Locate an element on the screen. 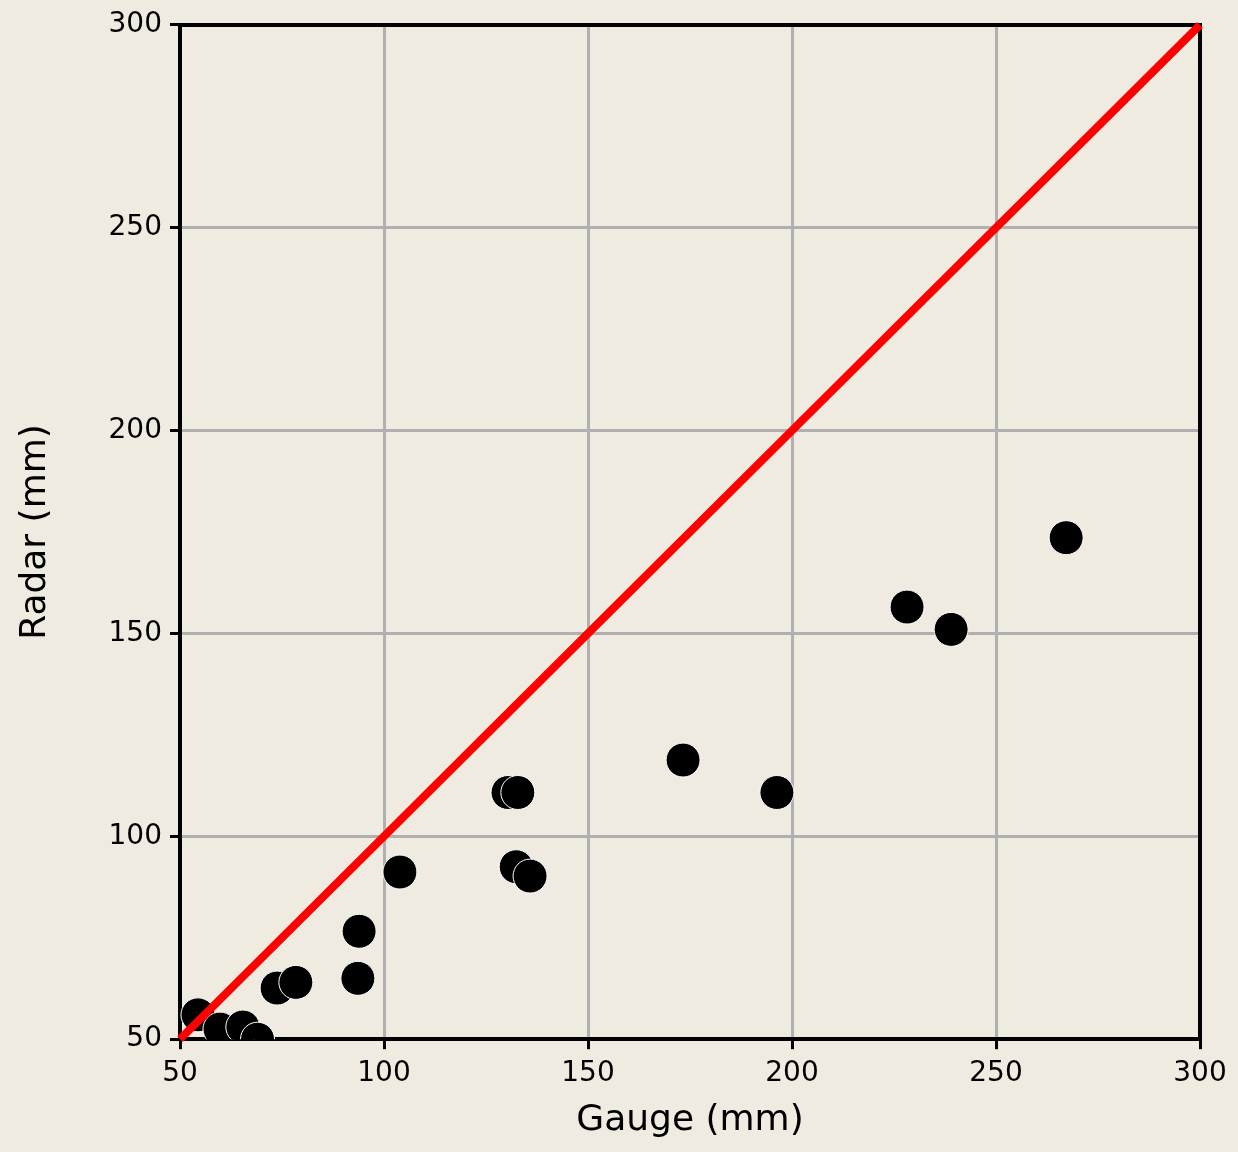 This screenshot has width=1238, height=1152. y-tick-label: 50 is located at coordinates (144, 1037).